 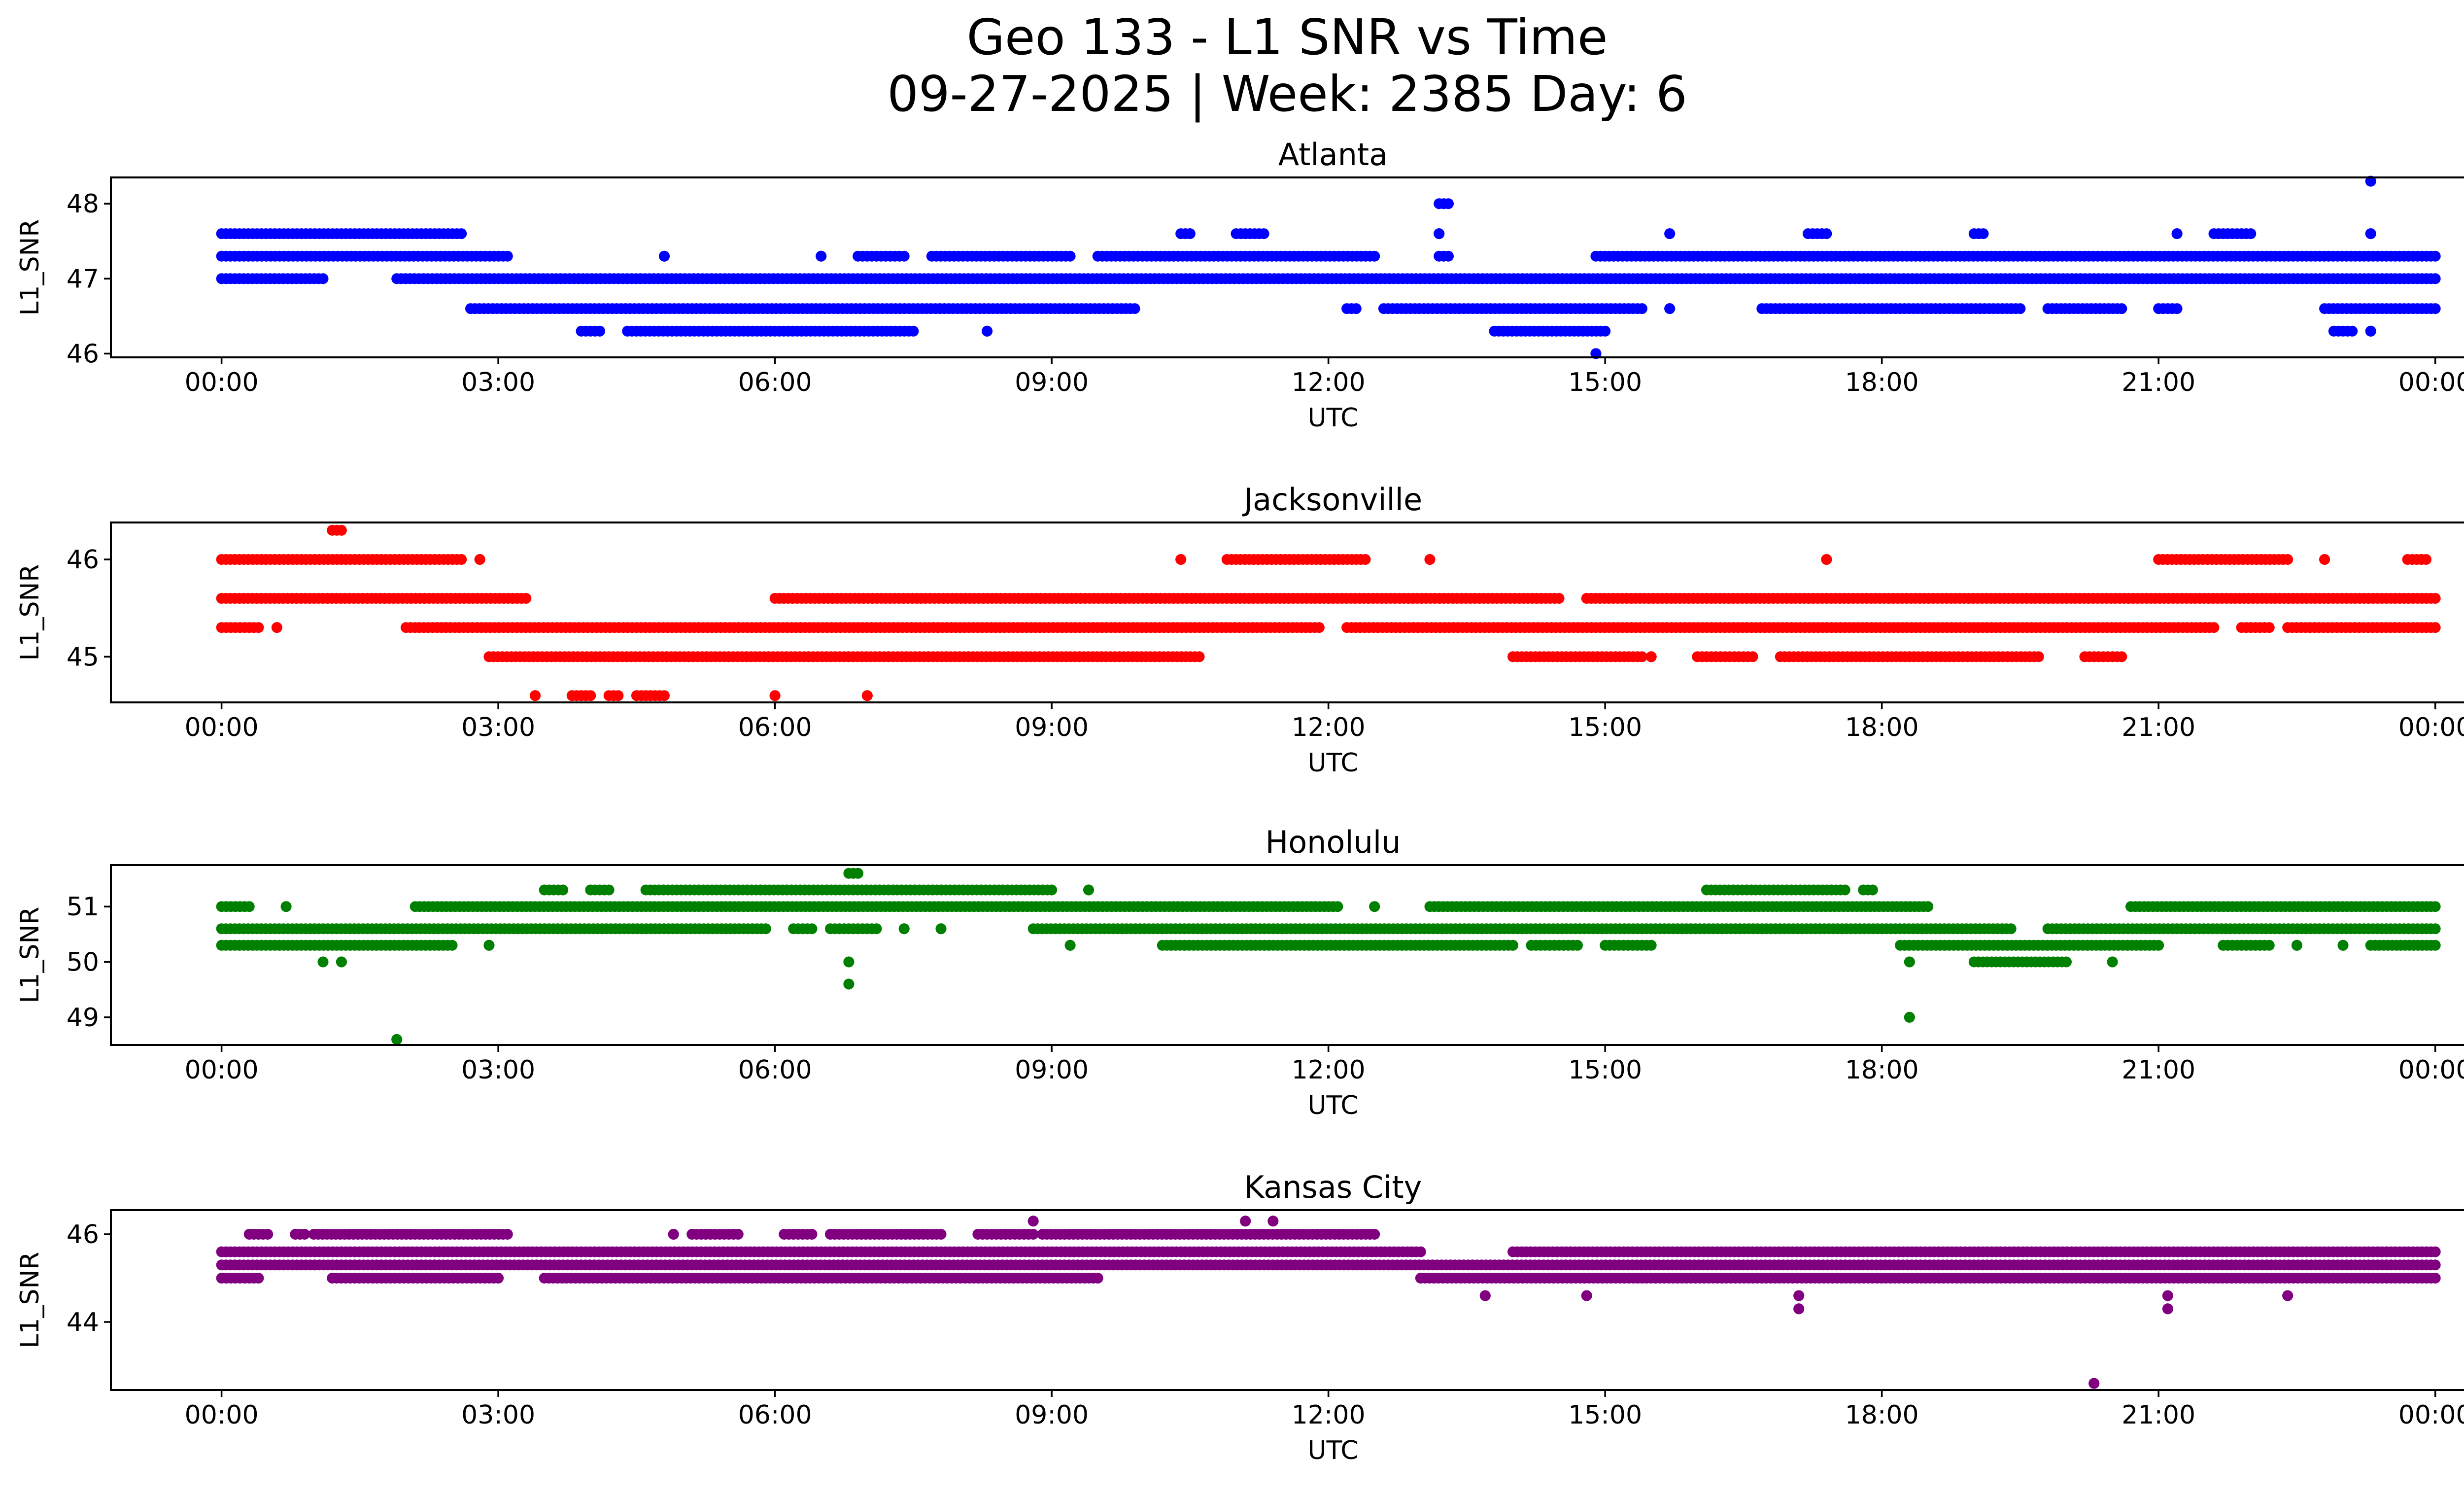 I want to click on y-axis-label-1: L1_SNR, so click(x=30, y=612).